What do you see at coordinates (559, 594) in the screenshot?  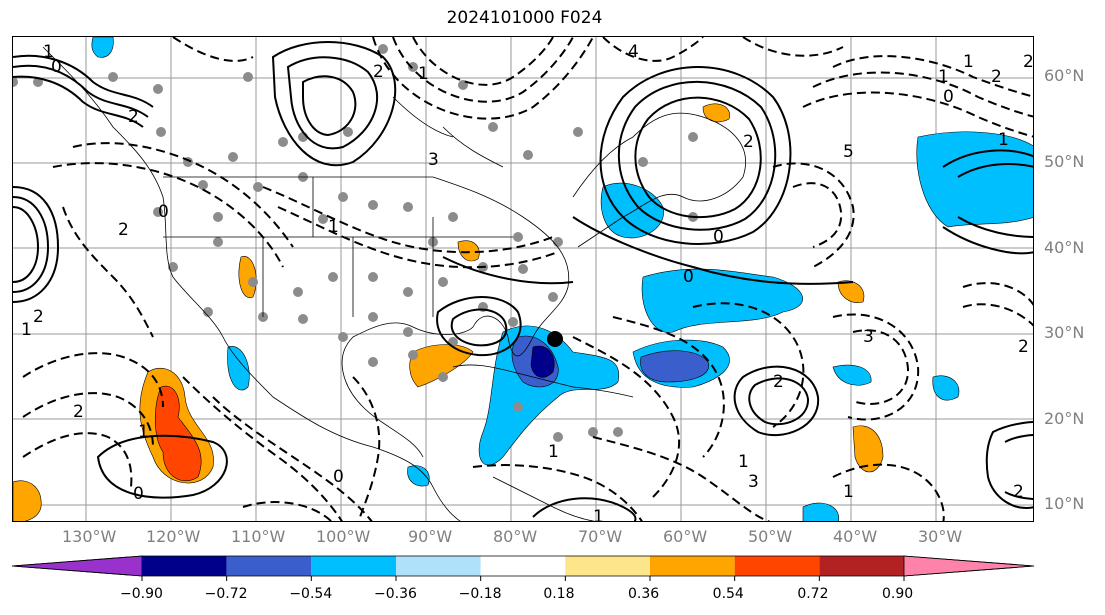 I see `colorbar-tick-label: 0.18` at bounding box center [559, 594].